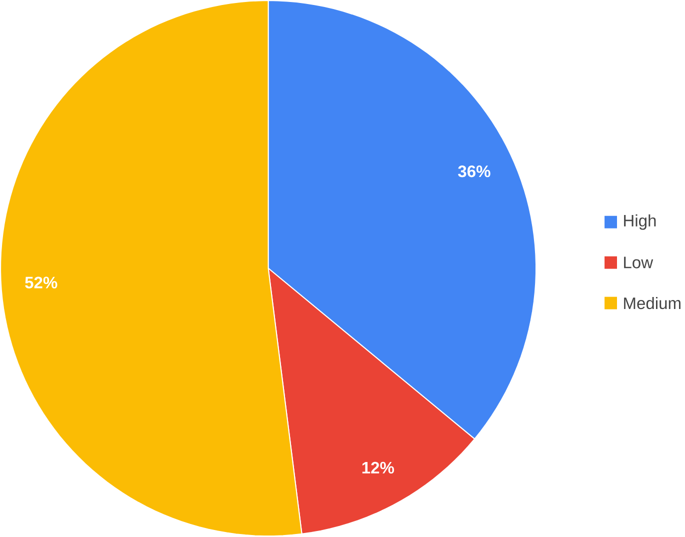 Image resolution: width=685 pixels, height=537 pixels. I want to click on data-label: 36%, so click(474, 172).